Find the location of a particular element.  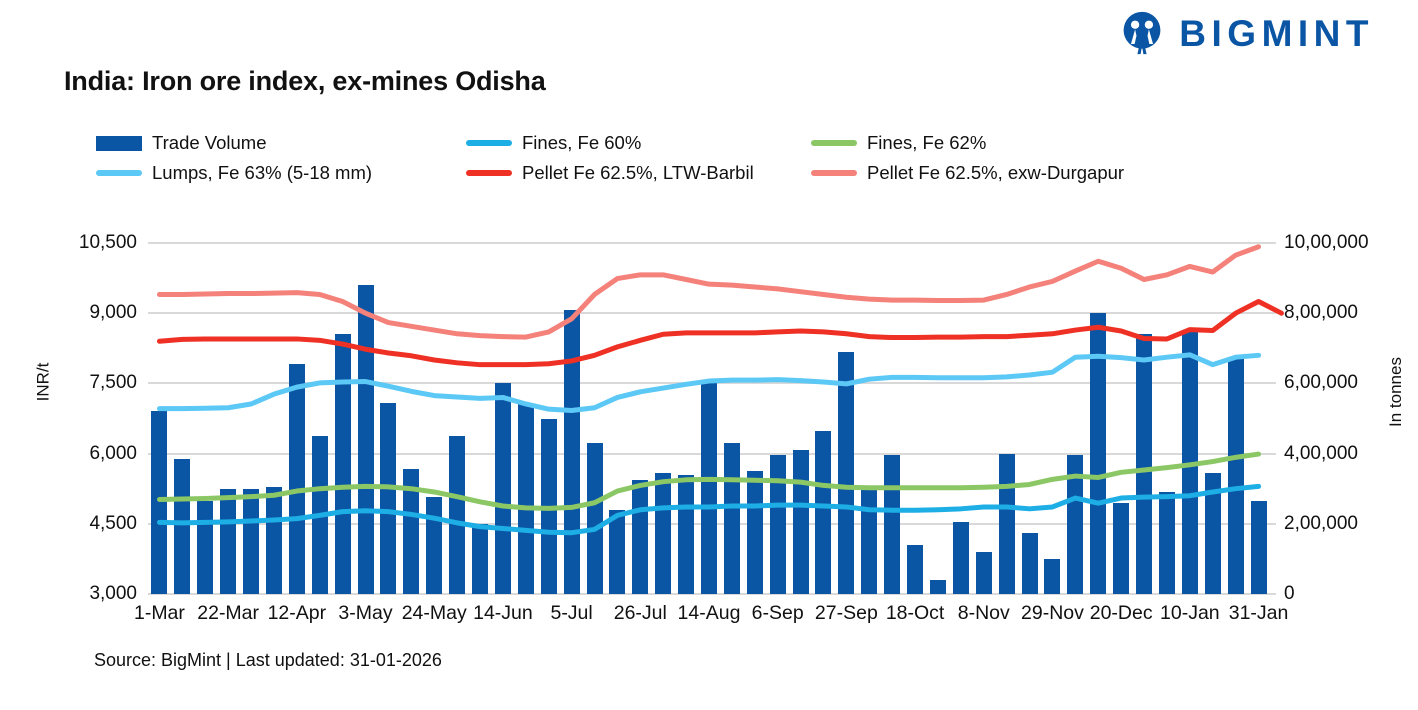

legend-label: Fines, Fe 60% is located at coordinates (582, 142).